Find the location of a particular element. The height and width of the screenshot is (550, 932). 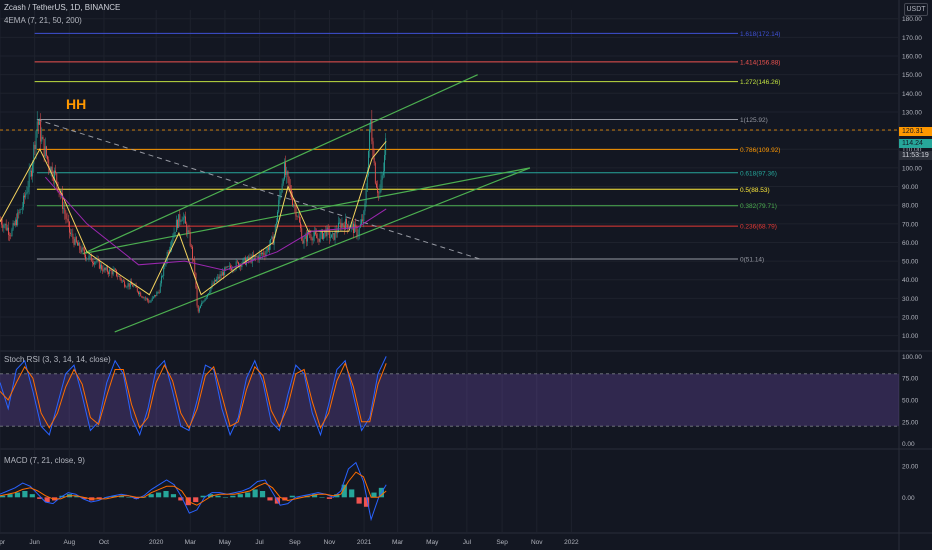

time-tick-label: 2022 is located at coordinates (571, 542).